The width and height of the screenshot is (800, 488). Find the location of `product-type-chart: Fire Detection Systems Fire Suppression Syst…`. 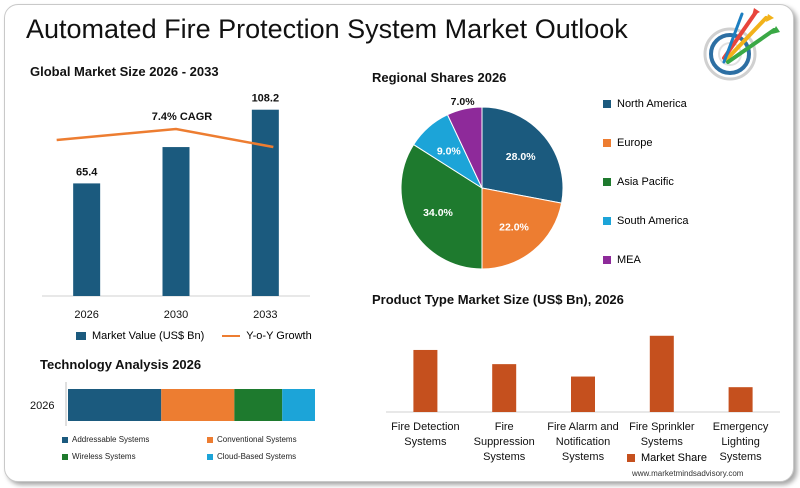

product-type-chart: Fire Detection Systems Fire Suppression Syst… is located at coordinates (583, 399).